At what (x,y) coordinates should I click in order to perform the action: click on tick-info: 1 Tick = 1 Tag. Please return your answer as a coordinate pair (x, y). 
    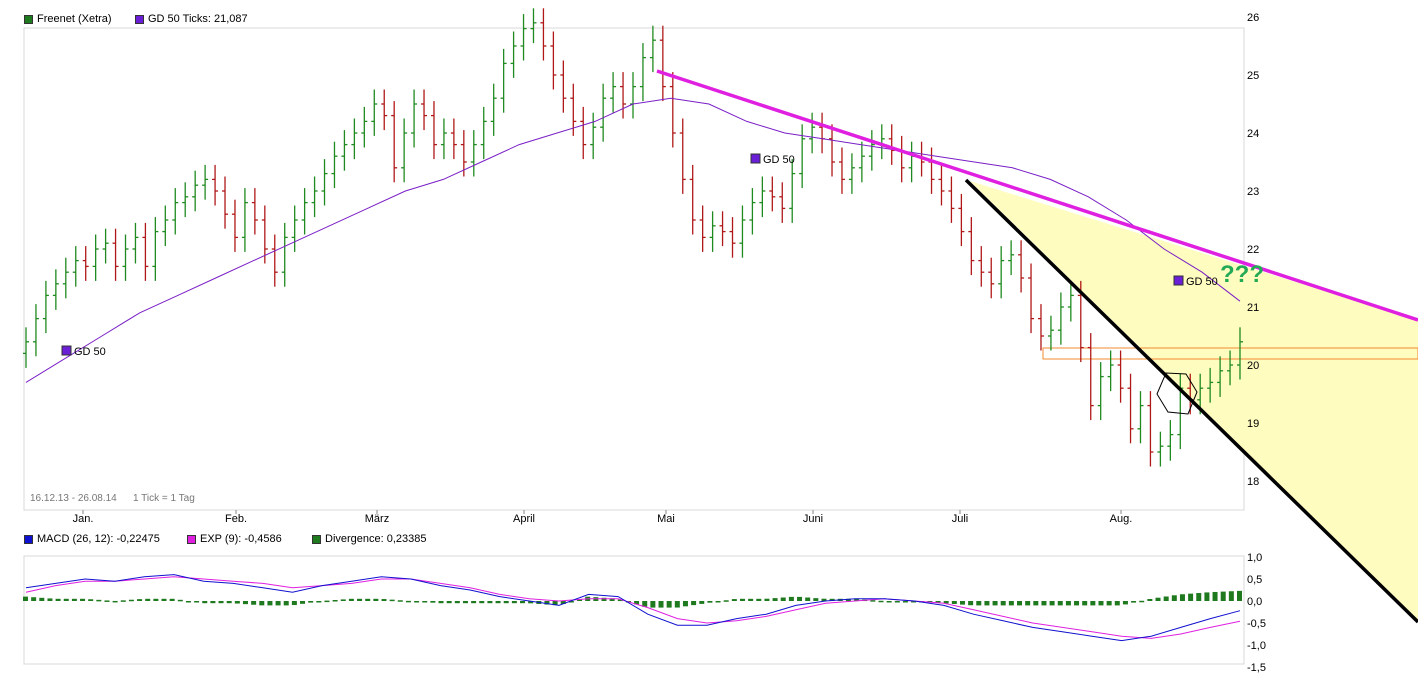
    Looking at the image, I should click on (164, 498).